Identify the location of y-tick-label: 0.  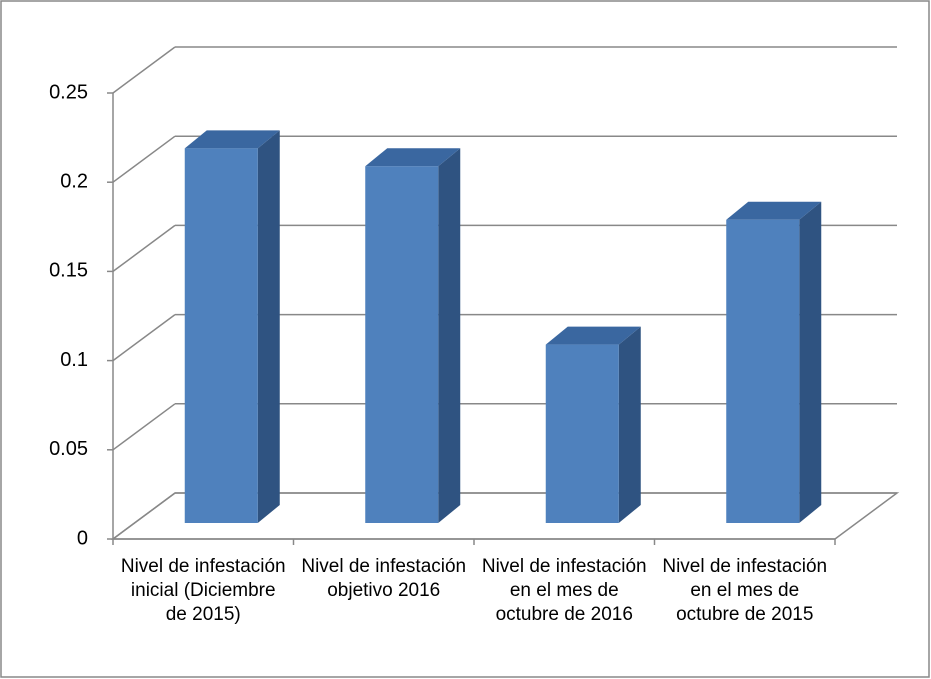
(82, 538).